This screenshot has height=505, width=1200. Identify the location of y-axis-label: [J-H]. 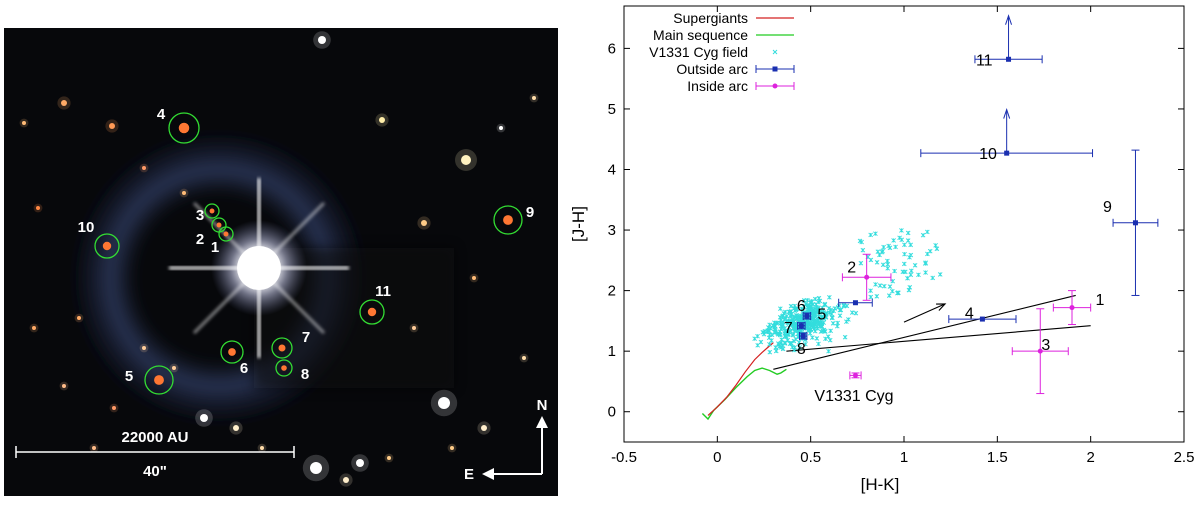
(578, 224).